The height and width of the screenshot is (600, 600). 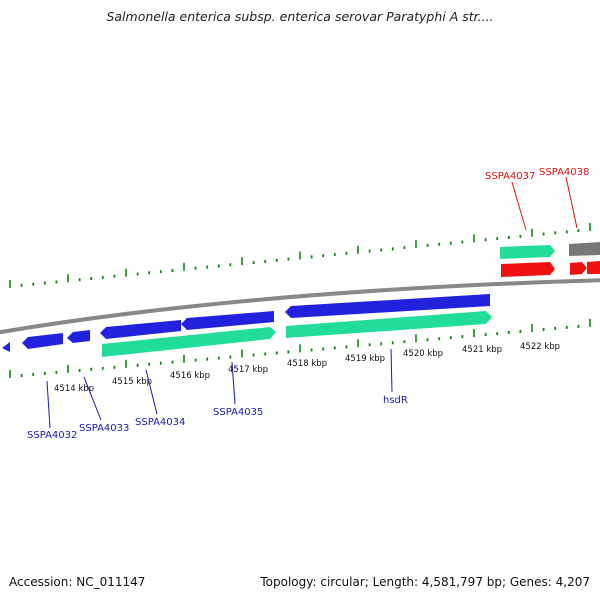 I want to click on tick-label-4514: 4514 kbp, so click(x=74, y=389).